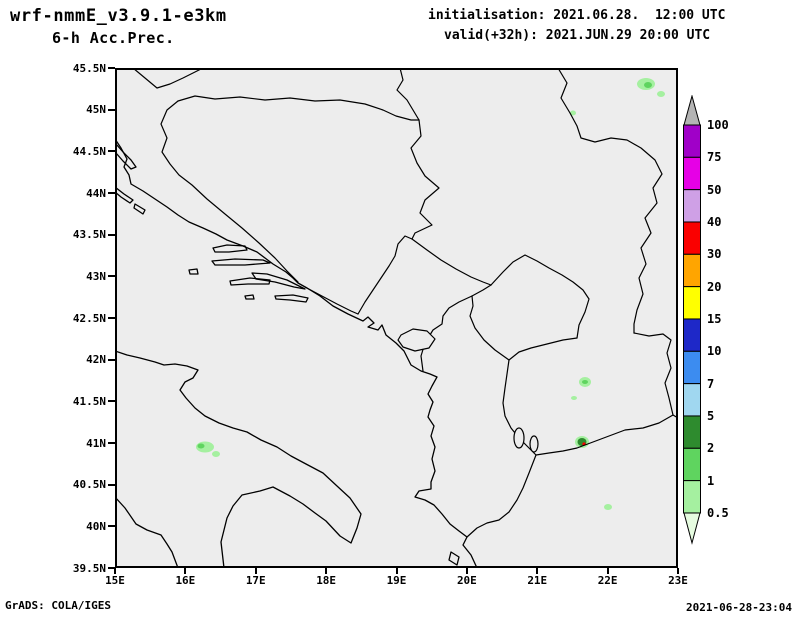 The height and width of the screenshot is (618, 800). Describe the element at coordinates (89, 68) in the screenshot. I see `y-tick-label: 45.5N` at that location.